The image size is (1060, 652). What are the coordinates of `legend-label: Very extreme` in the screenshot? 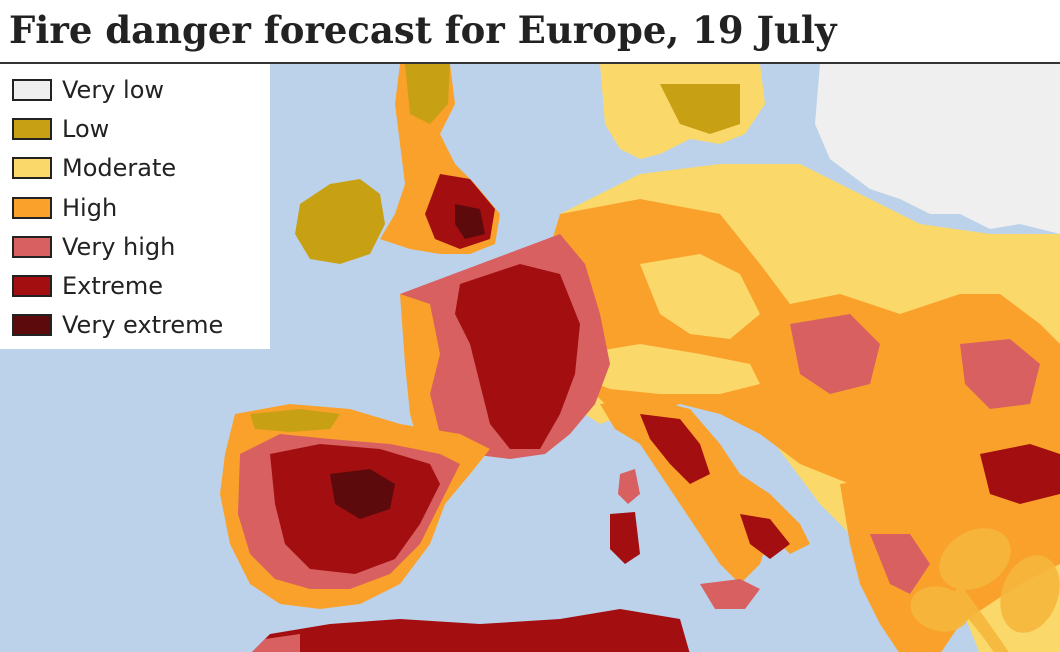 It's located at (143, 325).